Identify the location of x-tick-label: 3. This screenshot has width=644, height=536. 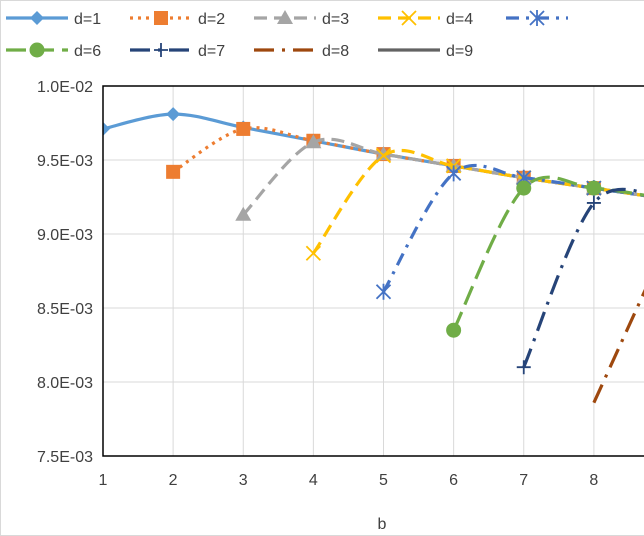
(243, 480).